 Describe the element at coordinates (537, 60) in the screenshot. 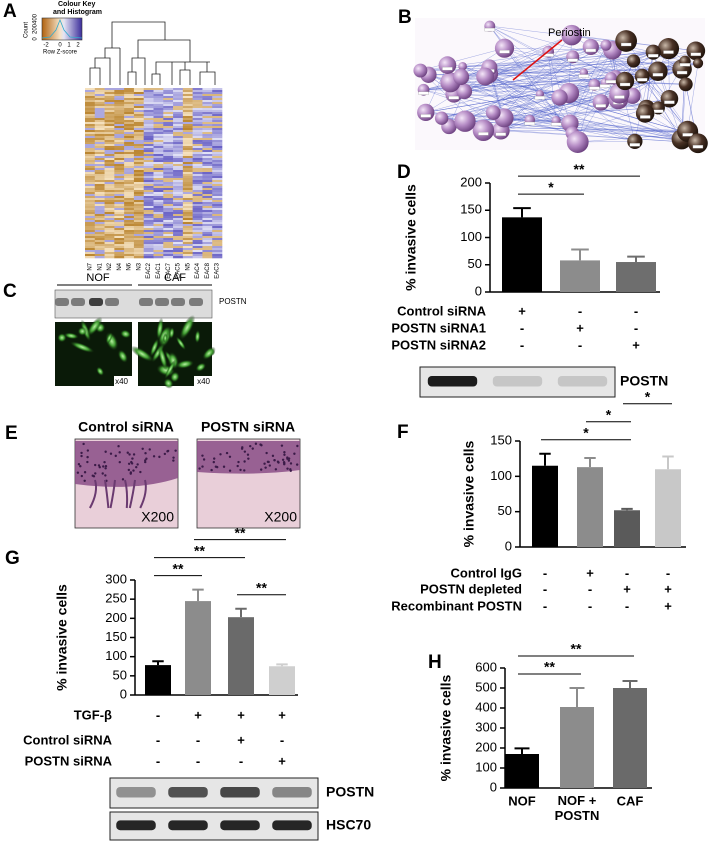

I see `annotation-arrow` at that location.